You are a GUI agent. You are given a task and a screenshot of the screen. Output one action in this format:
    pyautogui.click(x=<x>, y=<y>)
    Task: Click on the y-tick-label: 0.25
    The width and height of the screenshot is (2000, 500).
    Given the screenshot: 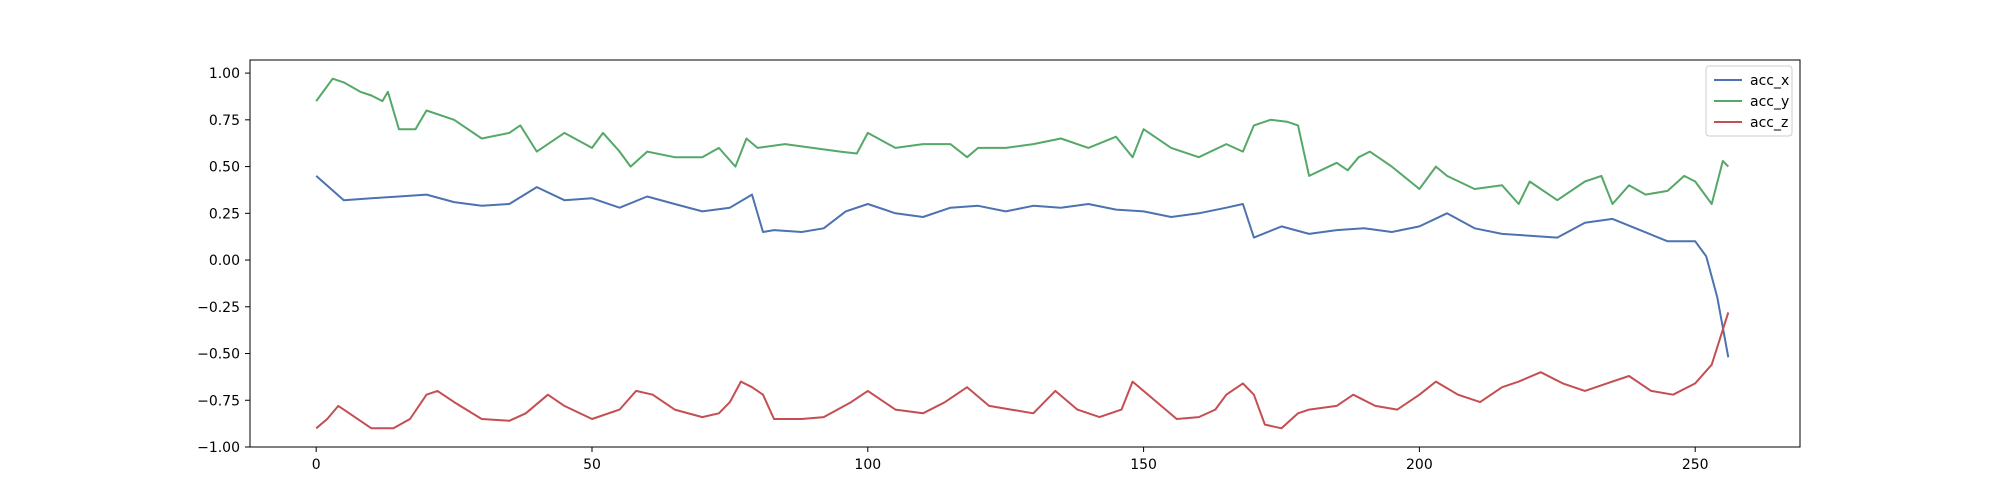 What is the action you would take?
    pyautogui.click(x=224, y=214)
    